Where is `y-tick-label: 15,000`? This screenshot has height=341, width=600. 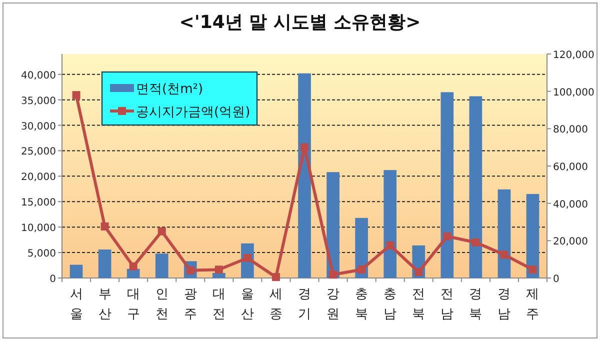 y-tick-label: 15,000 is located at coordinates (38, 203).